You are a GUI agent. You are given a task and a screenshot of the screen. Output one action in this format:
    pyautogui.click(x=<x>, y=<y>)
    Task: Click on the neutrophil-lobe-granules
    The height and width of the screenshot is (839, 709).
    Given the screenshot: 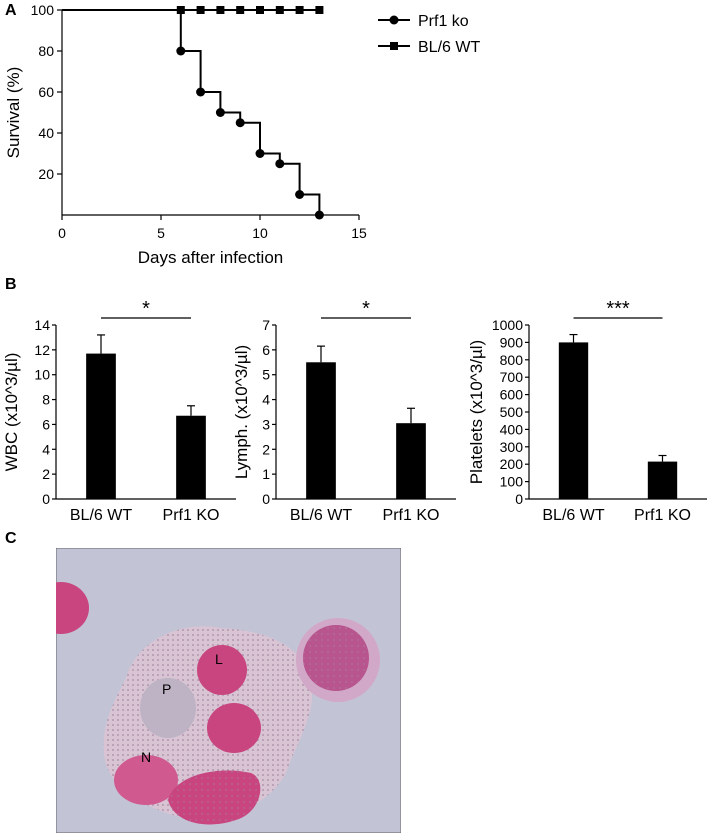 What is the action you would take?
    pyautogui.click(x=214, y=797)
    